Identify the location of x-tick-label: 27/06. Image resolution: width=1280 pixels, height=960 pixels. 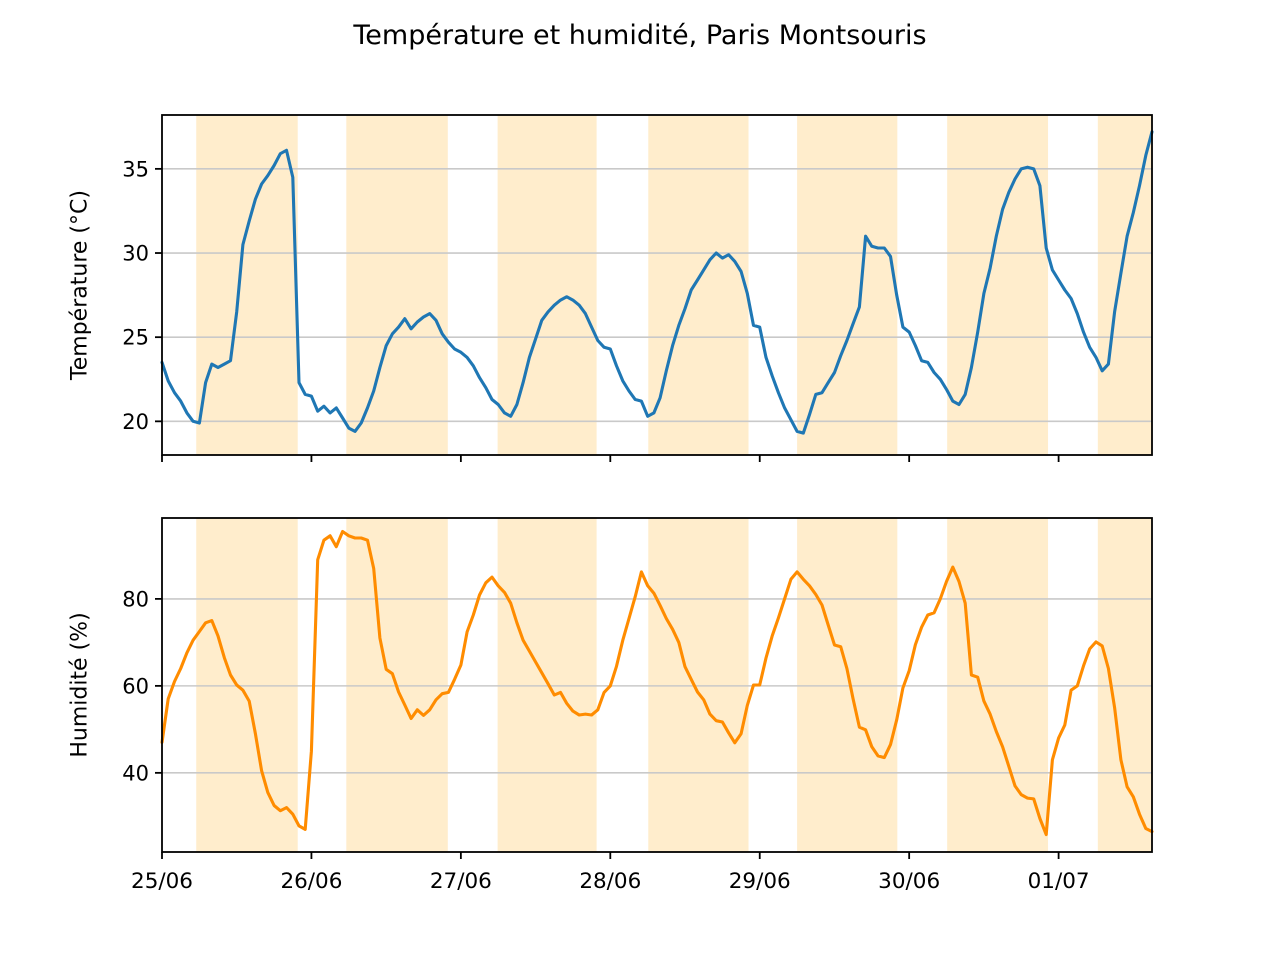
(461, 881).